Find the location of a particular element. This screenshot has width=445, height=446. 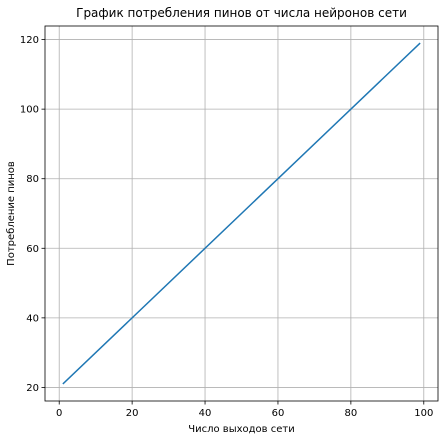

x-tick-label: 0 is located at coordinates (59, 413).